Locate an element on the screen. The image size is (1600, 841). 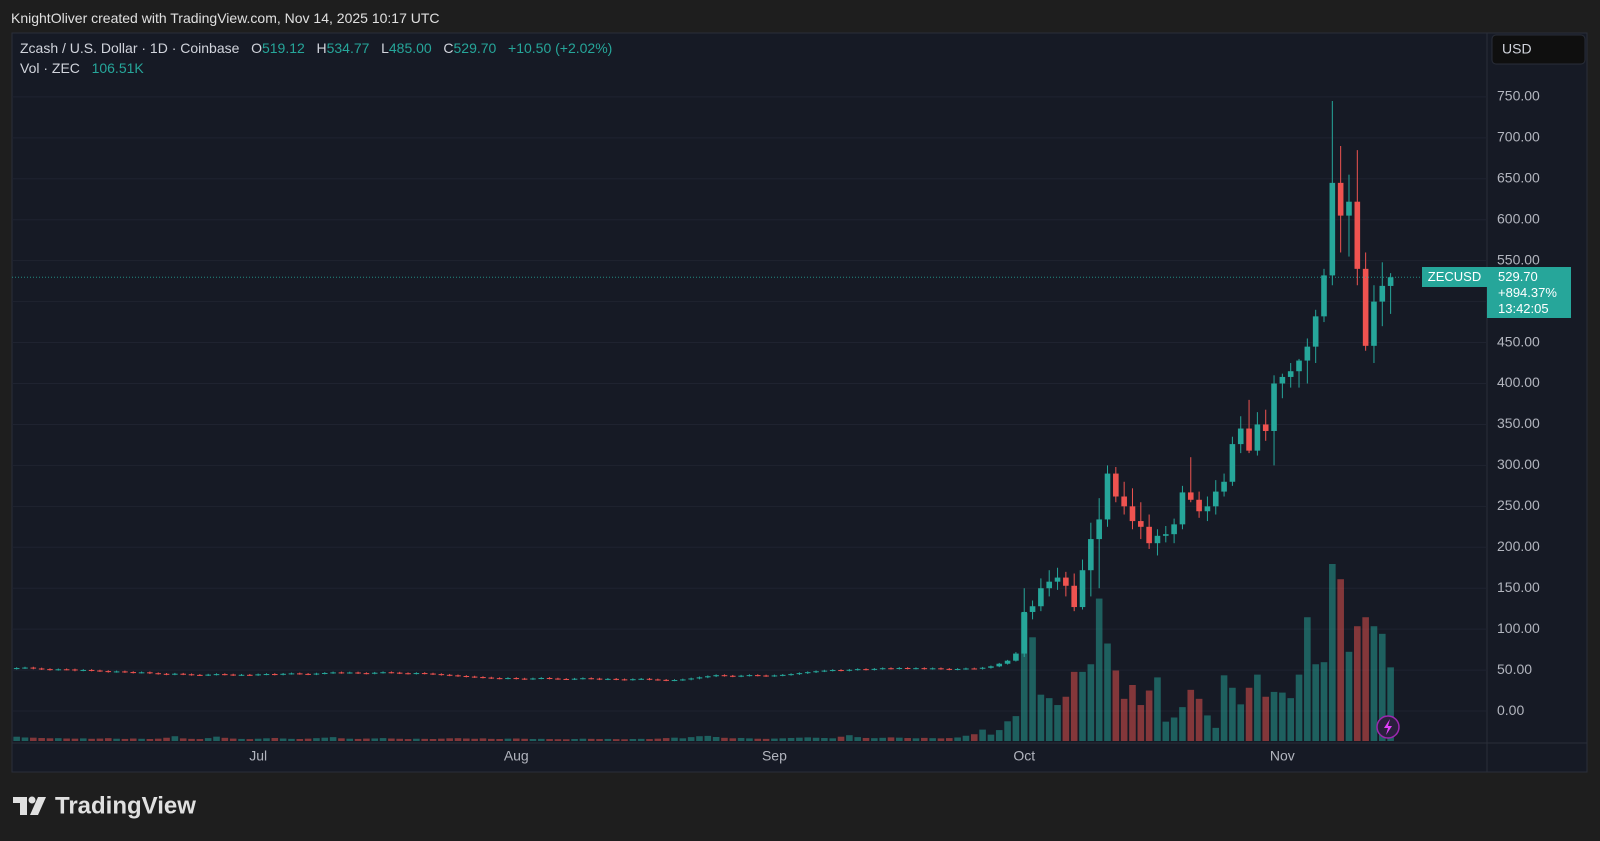
currency: USD is located at coordinates (1517, 49).